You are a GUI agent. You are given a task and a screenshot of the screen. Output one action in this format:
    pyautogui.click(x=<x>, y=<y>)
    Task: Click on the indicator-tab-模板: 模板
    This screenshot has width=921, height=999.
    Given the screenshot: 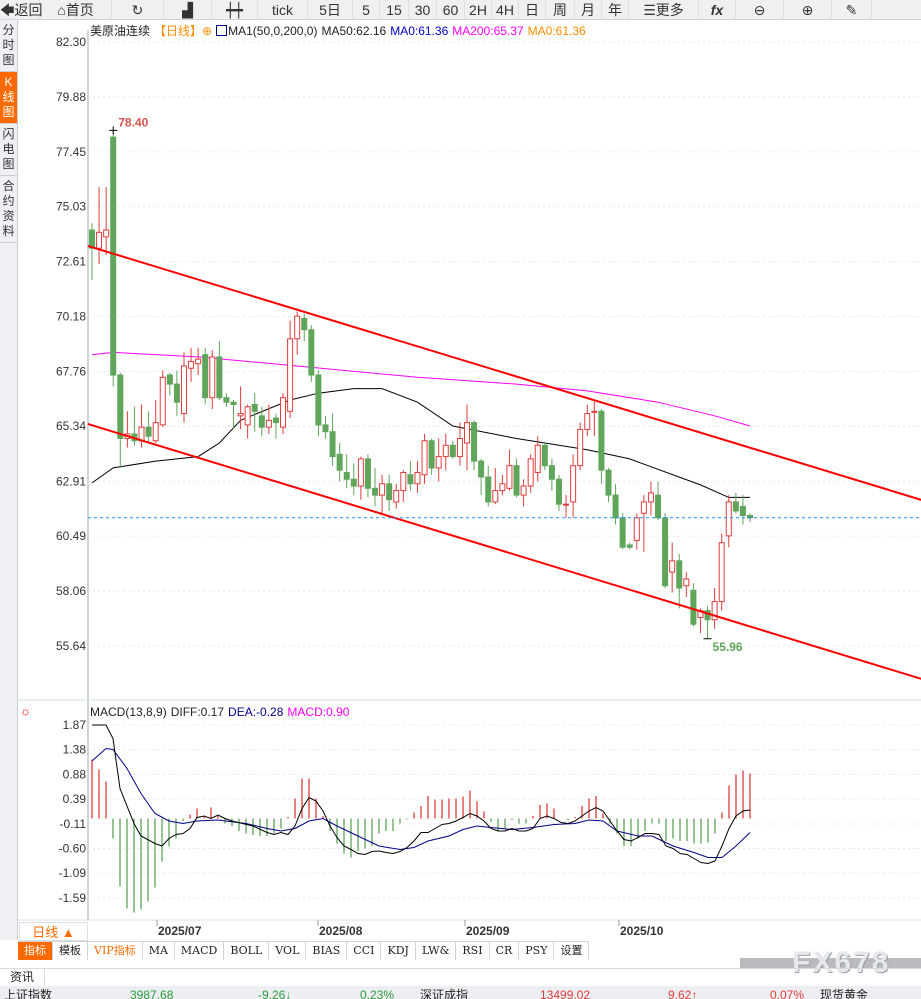 What is the action you would take?
    pyautogui.click(x=70, y=951)
    